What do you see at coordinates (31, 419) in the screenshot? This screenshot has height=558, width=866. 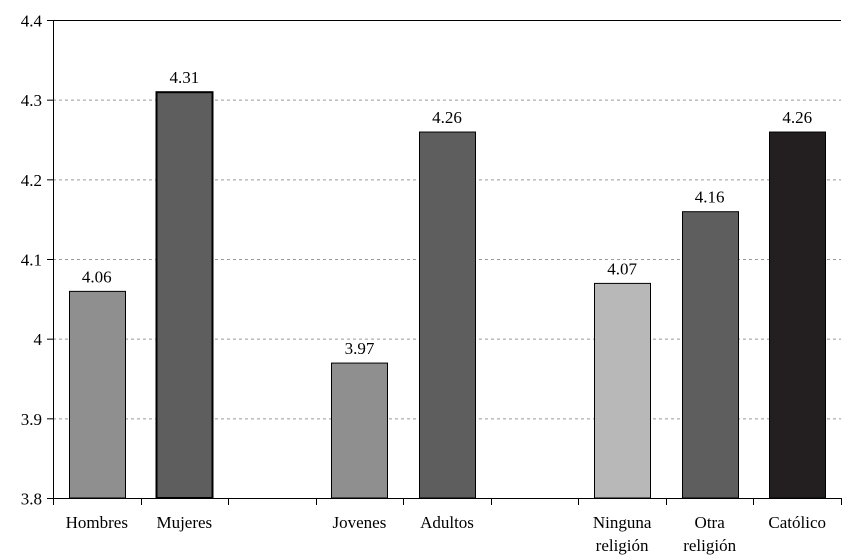 I see `y-tick-label-1: 3.9` at bounding box center [31, 419].